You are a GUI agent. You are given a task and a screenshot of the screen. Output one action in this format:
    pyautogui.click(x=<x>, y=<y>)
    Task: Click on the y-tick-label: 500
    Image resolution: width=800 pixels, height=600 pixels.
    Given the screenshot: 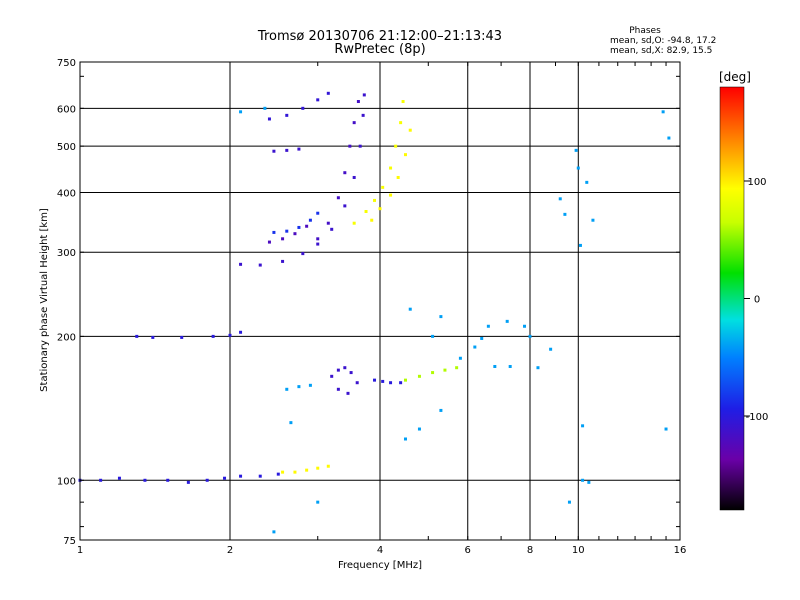 What is the action you would take?
    pyautogui.click(x=66, y=147)
    